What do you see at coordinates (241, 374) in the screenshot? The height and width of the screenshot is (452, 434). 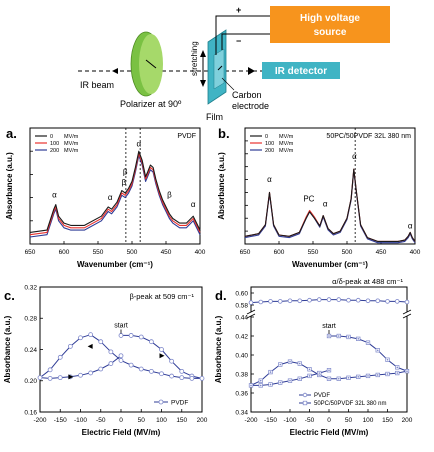 I see `y-tick-label: 0.38` at bounding box center [241, 374].